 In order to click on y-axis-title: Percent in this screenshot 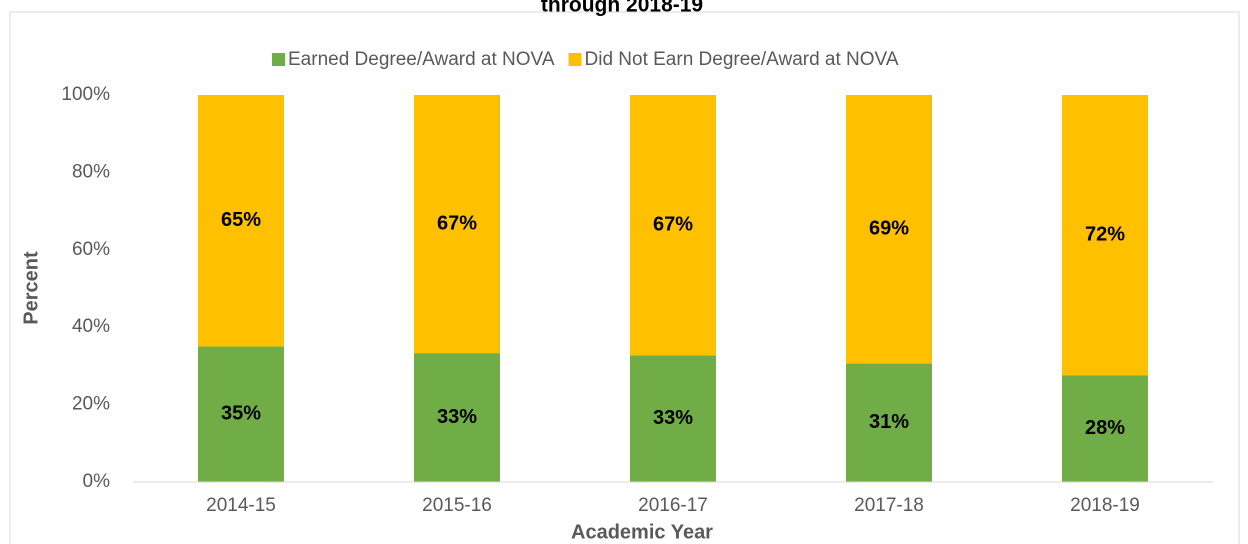, I will do `click(31, 288)`.